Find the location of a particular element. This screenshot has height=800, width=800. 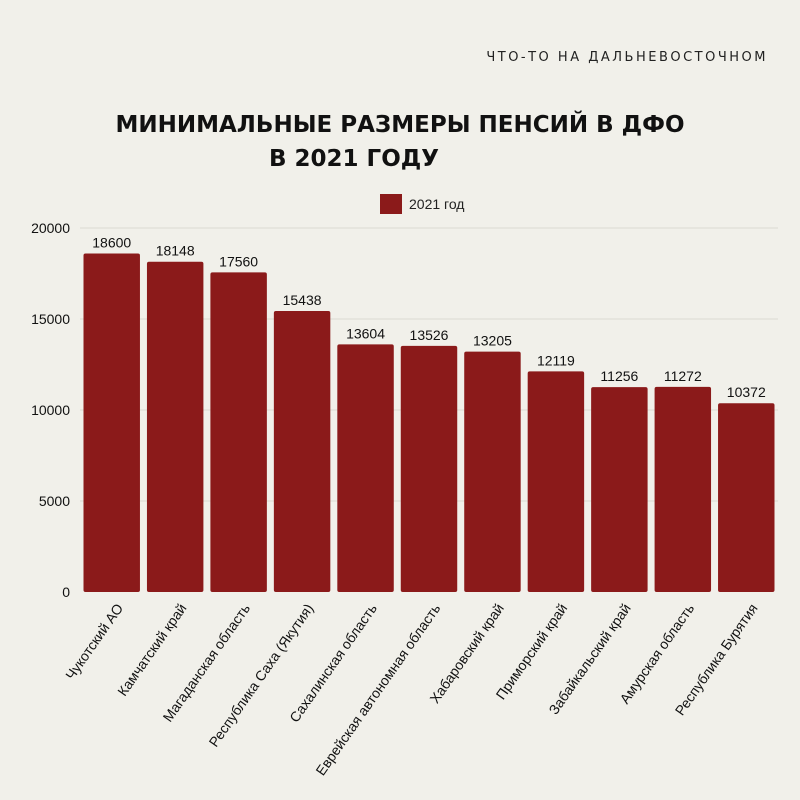

y-tick-label: 0 is located at coordinates (66, 592).